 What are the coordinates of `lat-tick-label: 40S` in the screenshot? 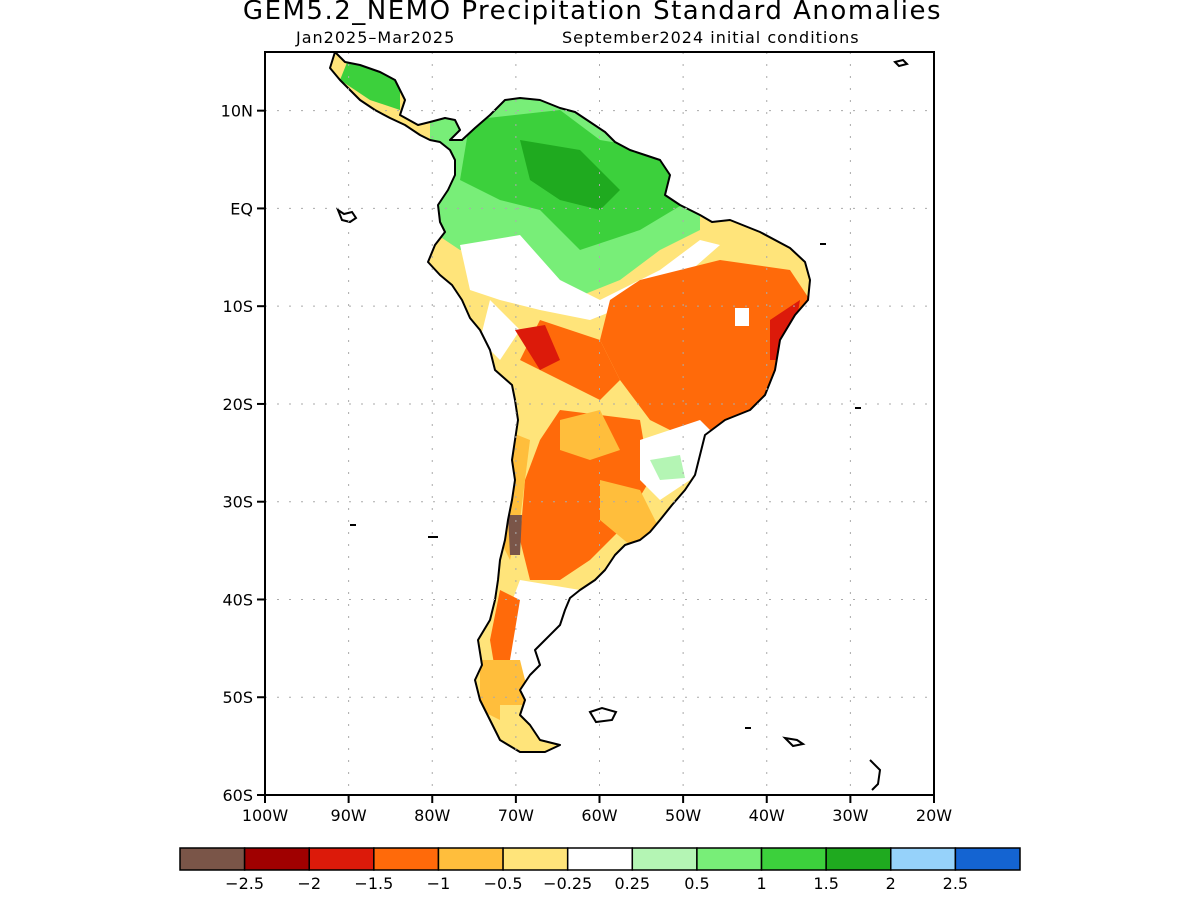 It's located at (237, 599).